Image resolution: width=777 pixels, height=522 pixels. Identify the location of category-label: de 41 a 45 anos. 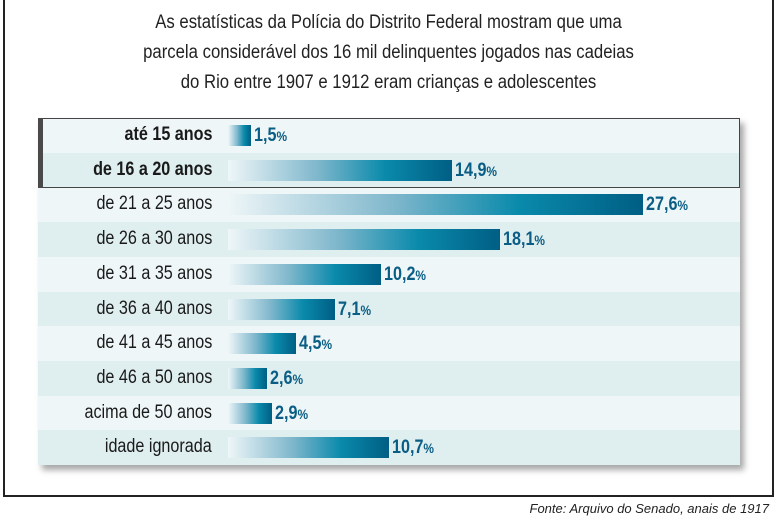
(154, 343).